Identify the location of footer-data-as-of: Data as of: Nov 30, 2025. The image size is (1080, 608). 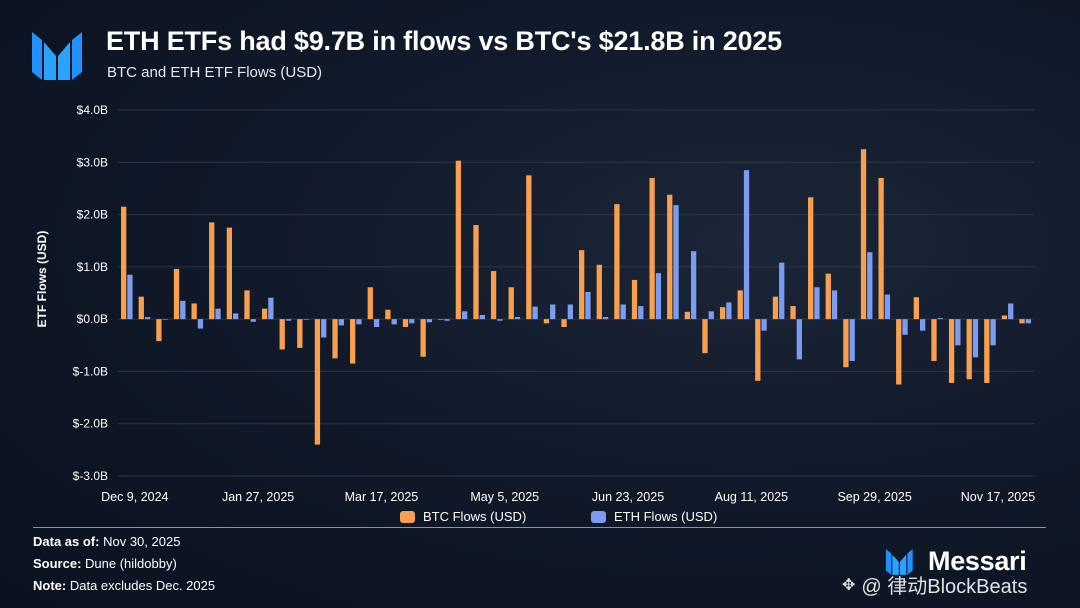
(106, 541).